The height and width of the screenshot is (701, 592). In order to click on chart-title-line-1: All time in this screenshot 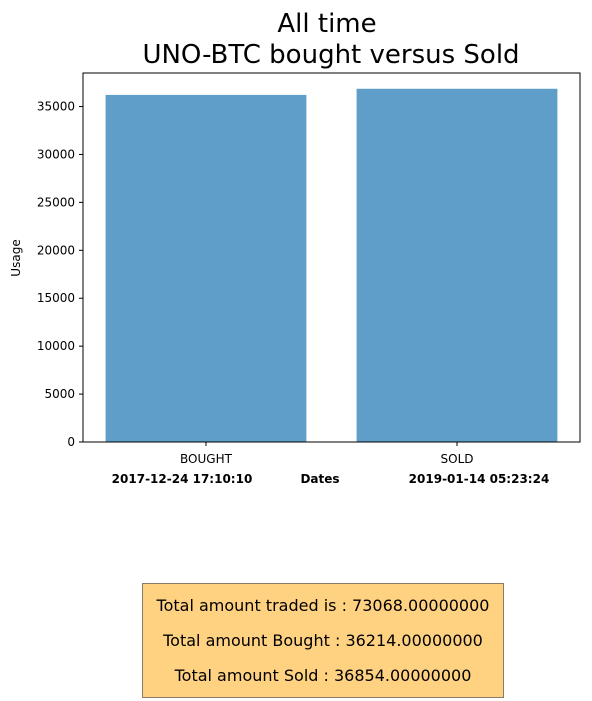, I will do `click(326, 24)`.